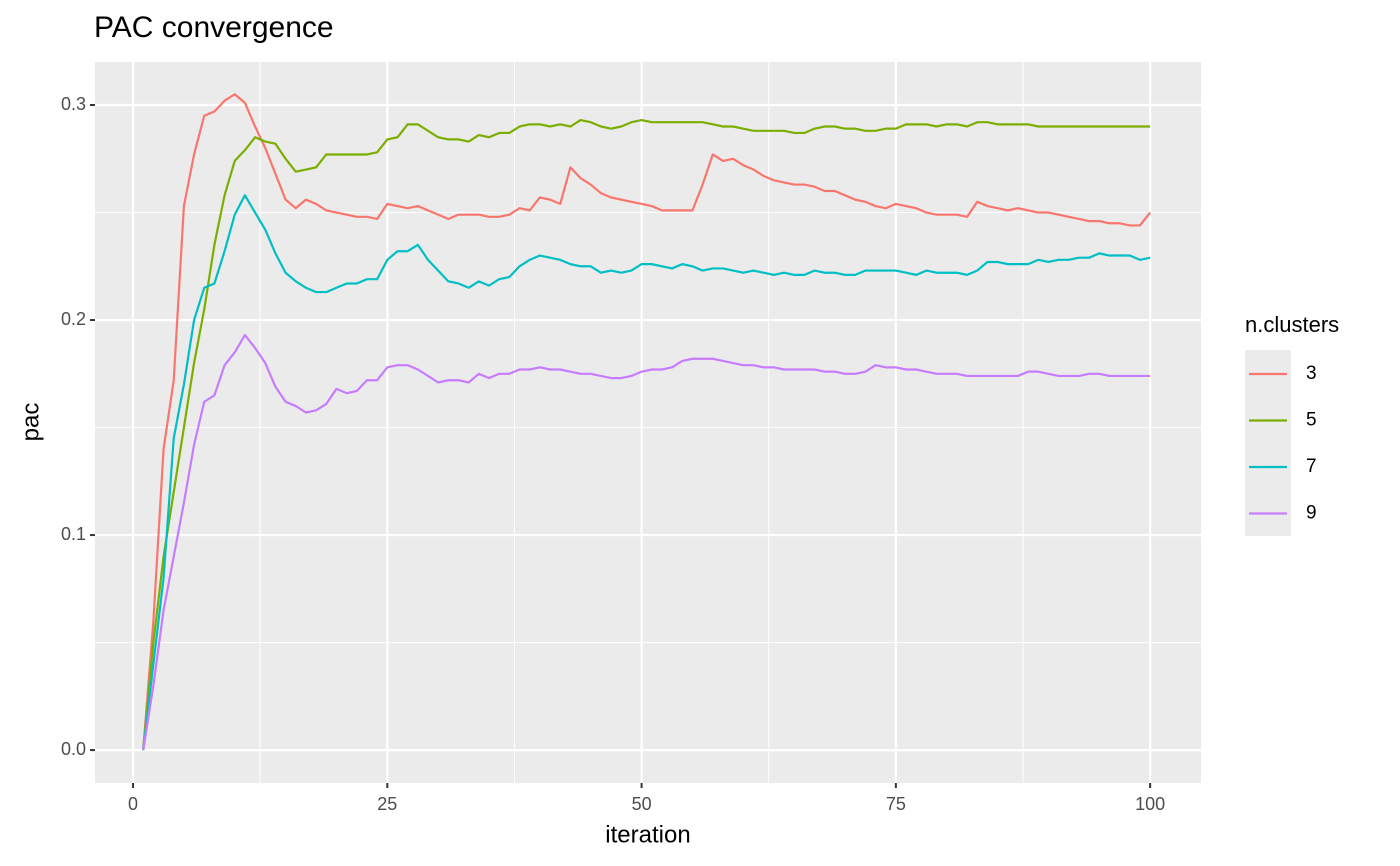 This screenshot has width=1400, height=866. Describe the element at coordinates (73, 104) in the screenshot. I see `y-tick-label: 0.3` at that location.